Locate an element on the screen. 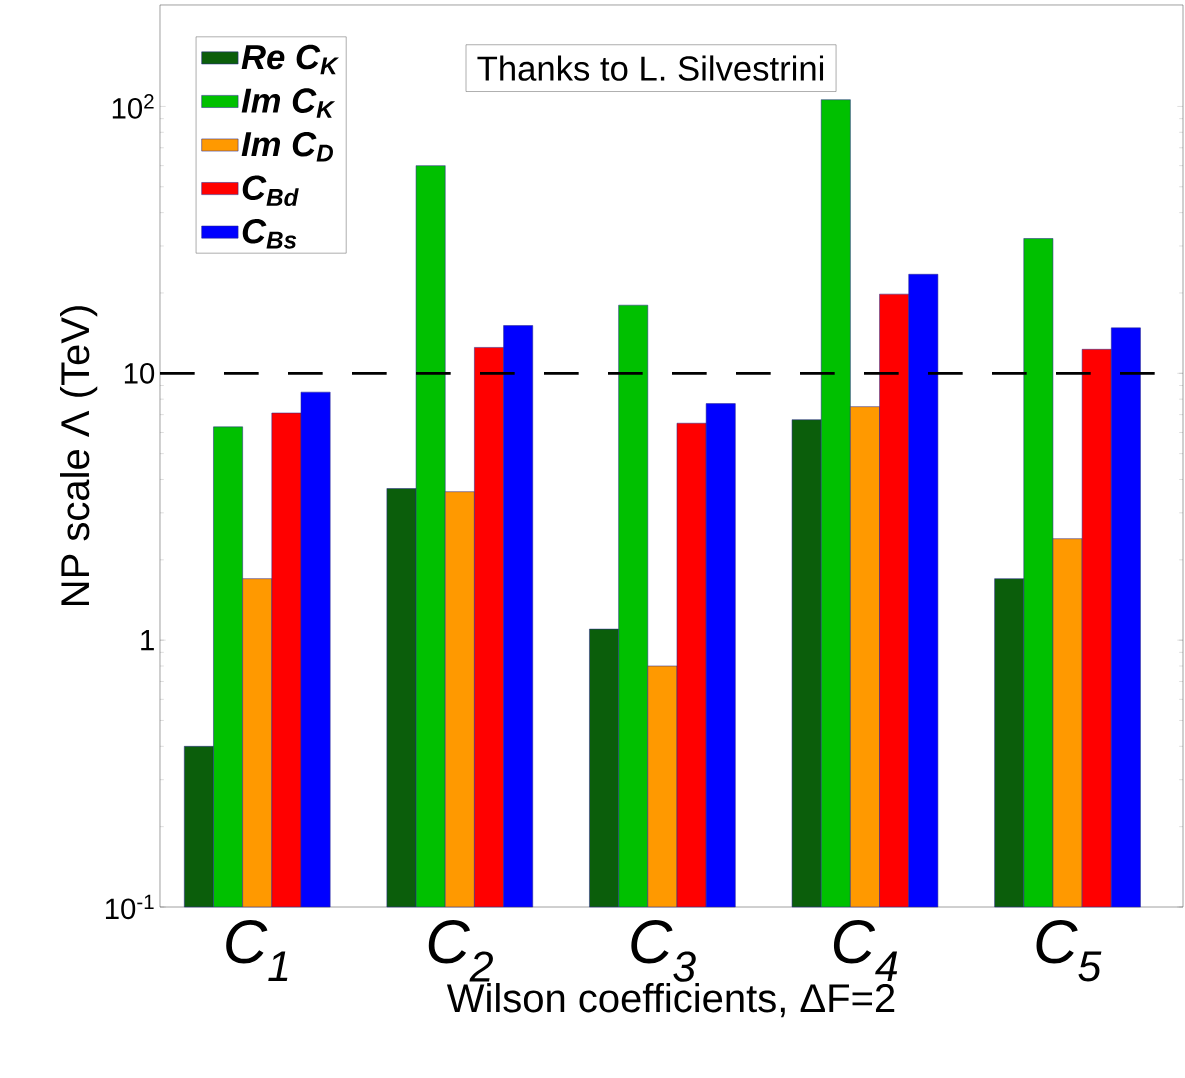 Image resolution: width=1185 pixels, height=1078 pixels. x-tick-label: C$_{5}$ is located at coordinates (1069, 951).